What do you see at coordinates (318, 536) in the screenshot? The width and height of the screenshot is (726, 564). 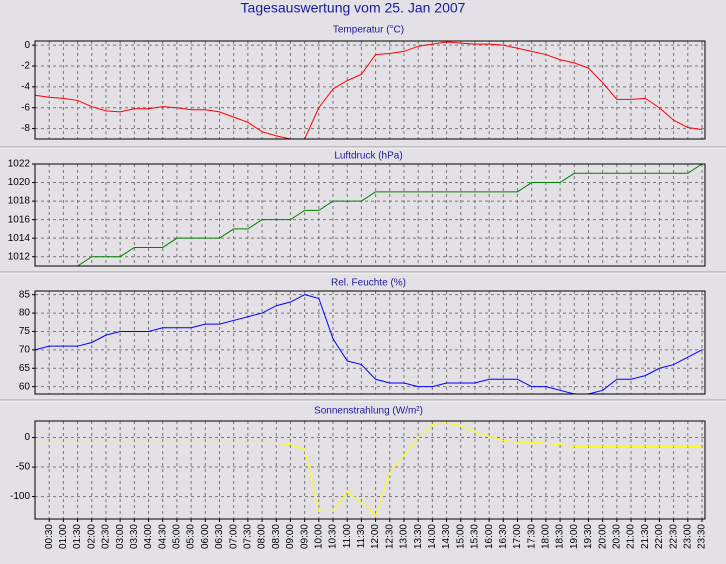 I see `x-tick-label: 10:00` at bounding box center [318, 536].